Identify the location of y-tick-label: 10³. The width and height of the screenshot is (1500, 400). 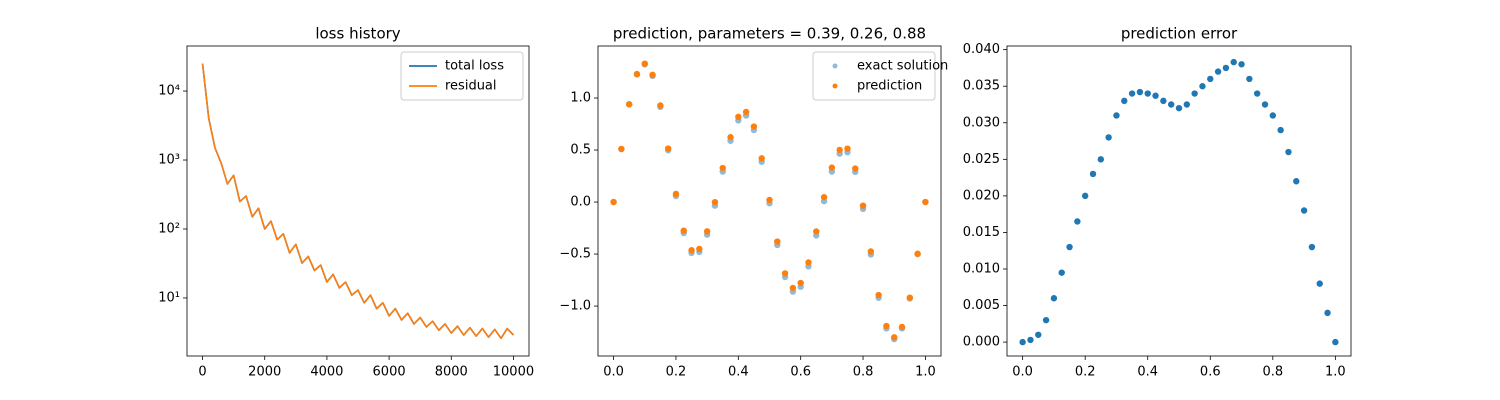
(169, 160).